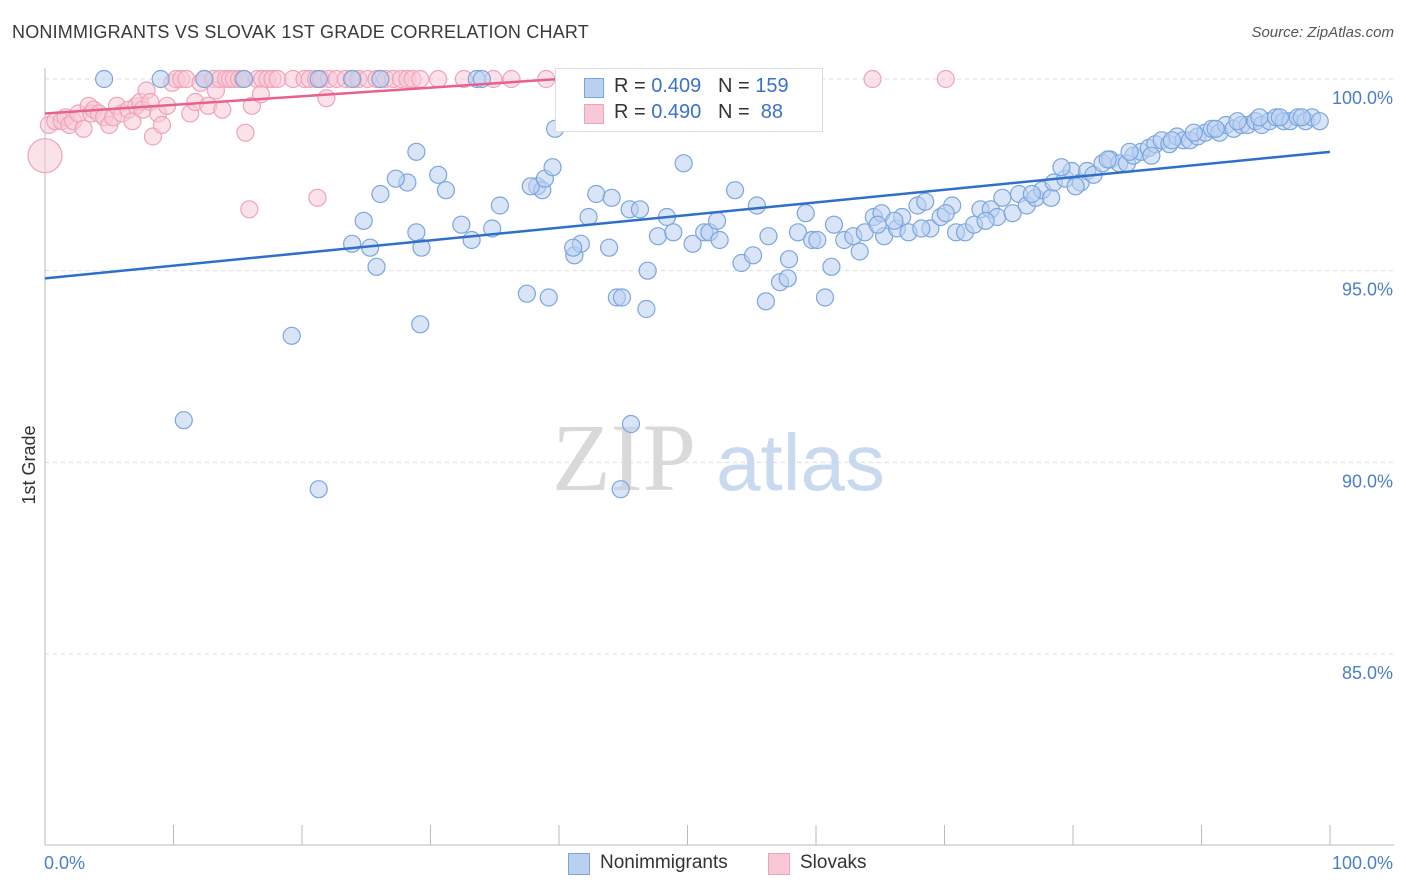 Image resolution: width=1406 pixels, height=892 pixels. What do you see at coordinates (769, 112) in the screenshot?
I see `n-value: 88` at bounding box center [769, 112].